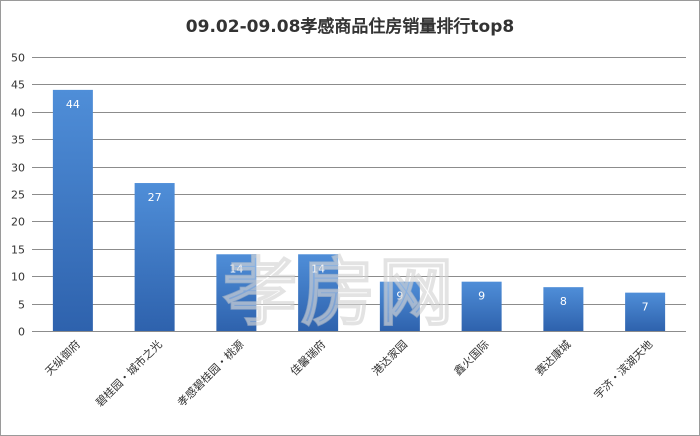 The image size is (700, 436). What do you see at coordinates (623, 369) in the screenshot?
I see `category-label: 宇济・滨湖天地` at bounding box center [623, 369].